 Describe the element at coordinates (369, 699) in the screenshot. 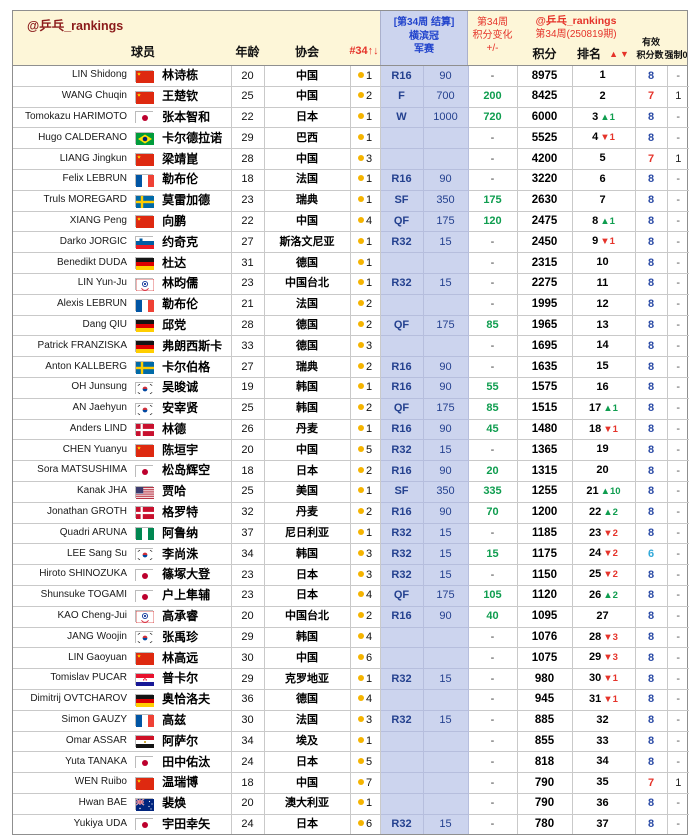

I see `association-rank: 4` at that location.